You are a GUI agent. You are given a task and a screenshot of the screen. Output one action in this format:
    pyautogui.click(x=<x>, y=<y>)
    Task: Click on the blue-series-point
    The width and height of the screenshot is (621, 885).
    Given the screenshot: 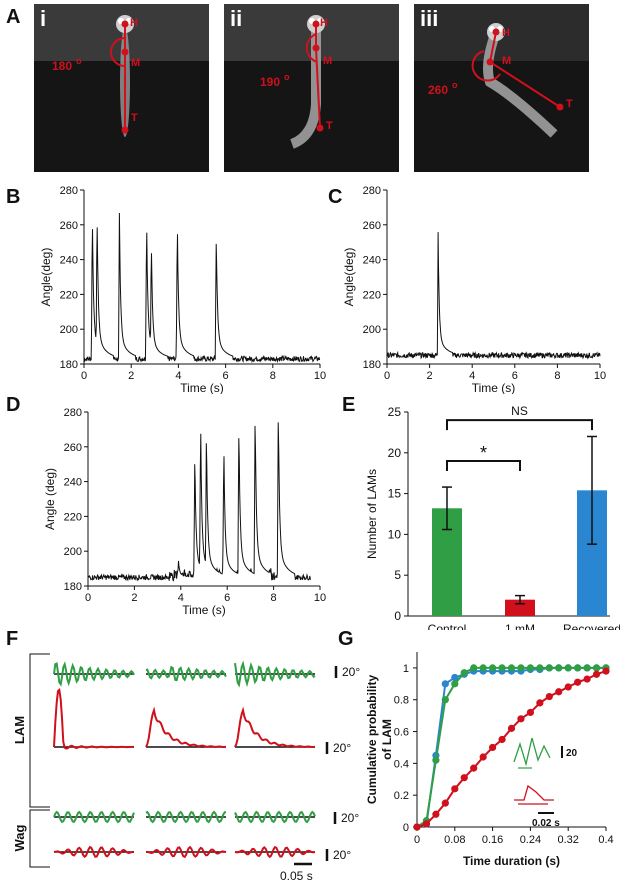 What is the action you would take?
    pyautogui.click(x=455, y=677)
    